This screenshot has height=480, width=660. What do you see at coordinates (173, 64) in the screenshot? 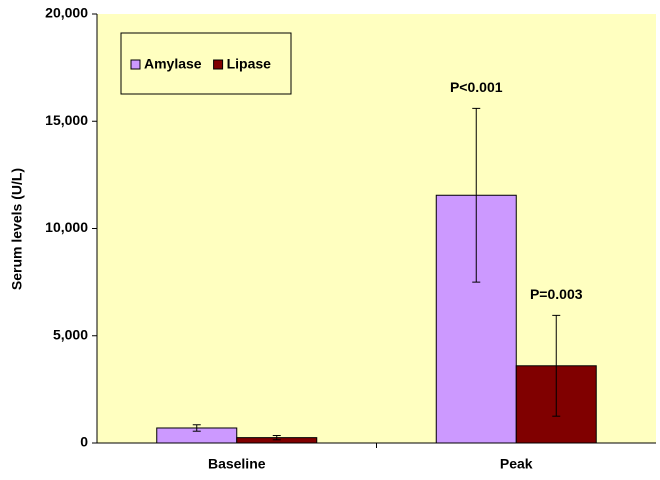
I see `legend-label: Amylase` at bounding box center [173, 64].